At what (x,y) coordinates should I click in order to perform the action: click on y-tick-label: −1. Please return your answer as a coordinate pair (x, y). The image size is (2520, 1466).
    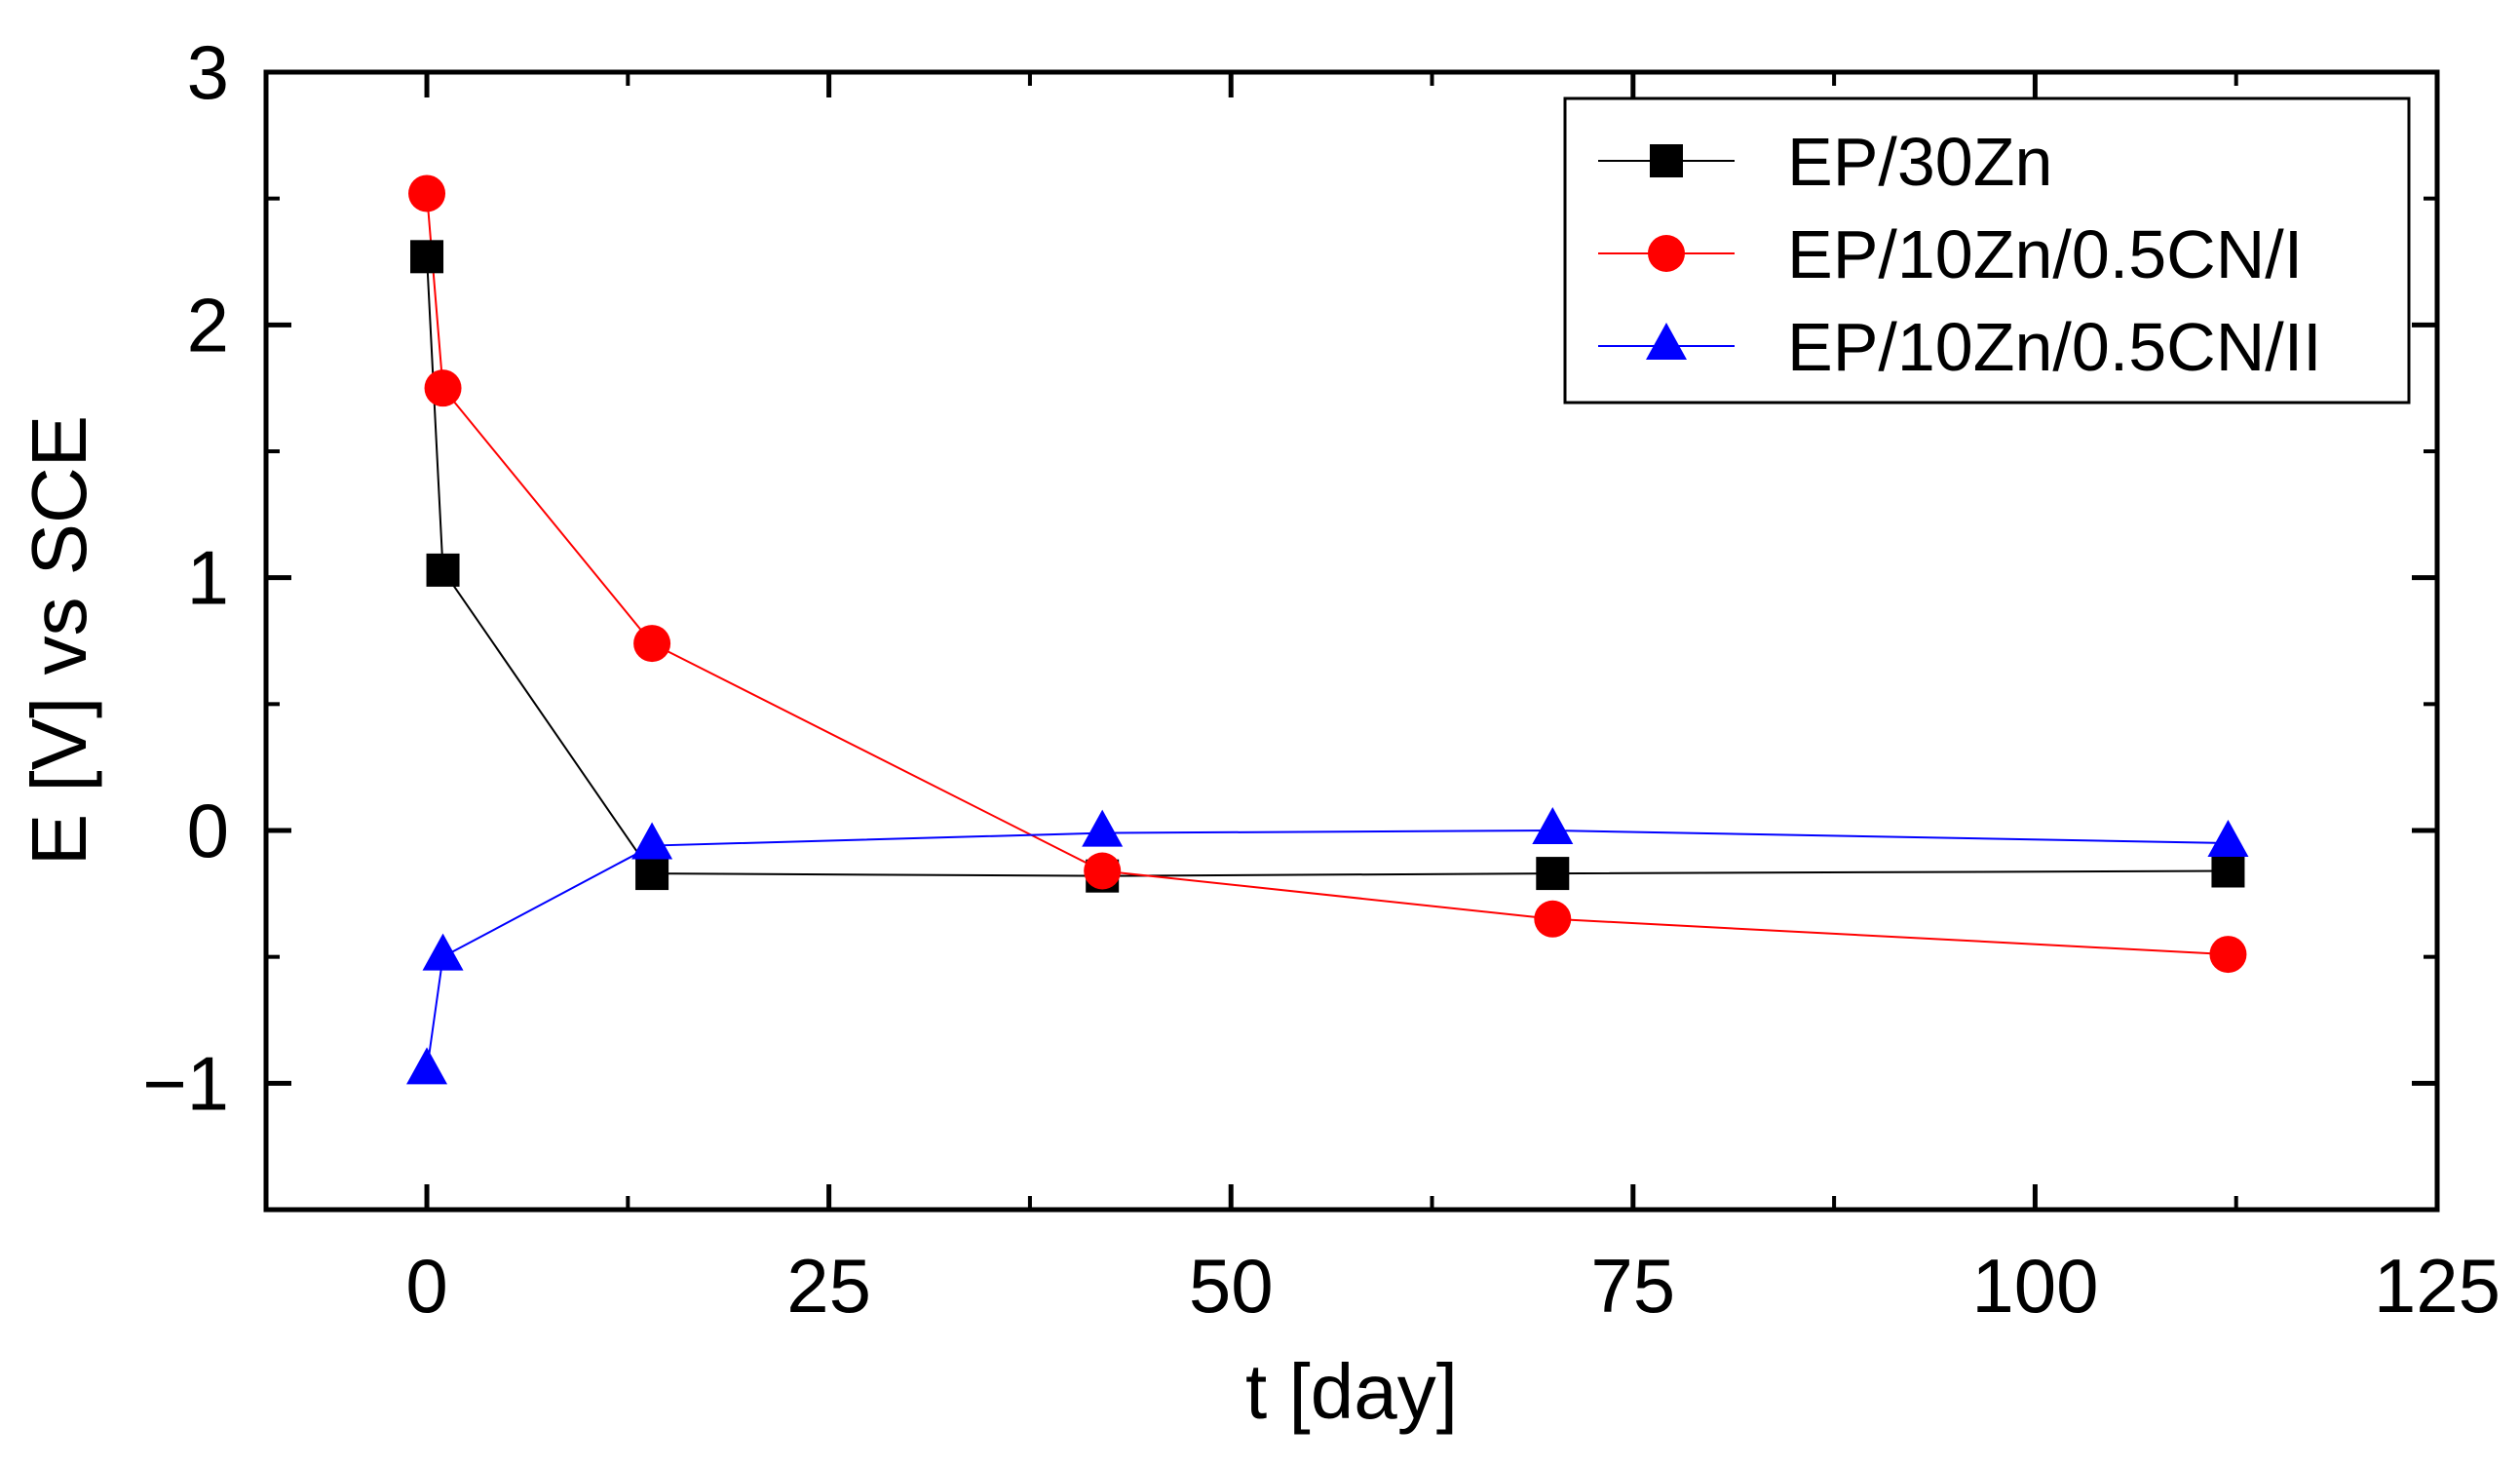
    Looking at the image, I should click on (185, 1083).